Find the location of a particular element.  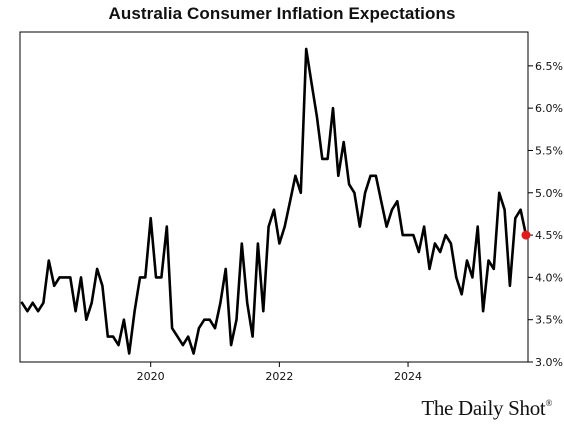

x-tick-label: 2020 is located at coordinates (151, 376).